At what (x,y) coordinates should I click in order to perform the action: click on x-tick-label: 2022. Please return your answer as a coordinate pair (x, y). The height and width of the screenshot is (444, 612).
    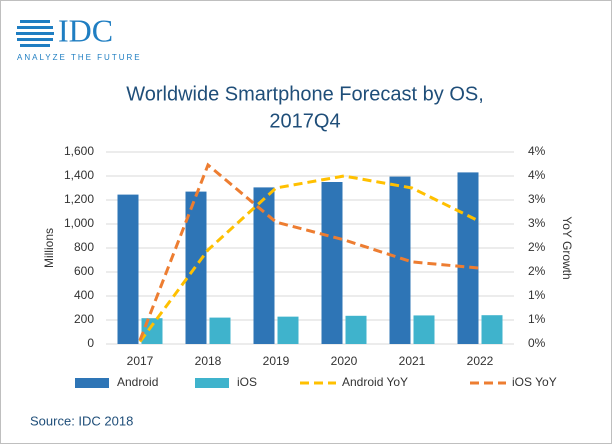
    Looking at the image, I should click on (480, 361).